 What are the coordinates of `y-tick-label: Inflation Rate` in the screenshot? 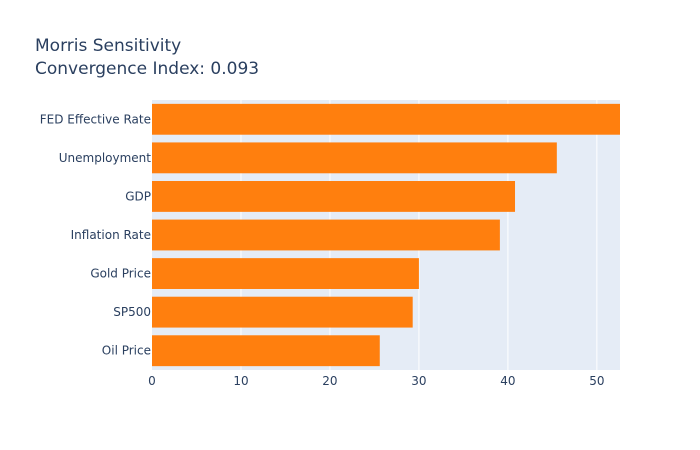 It's located at (111, 235).